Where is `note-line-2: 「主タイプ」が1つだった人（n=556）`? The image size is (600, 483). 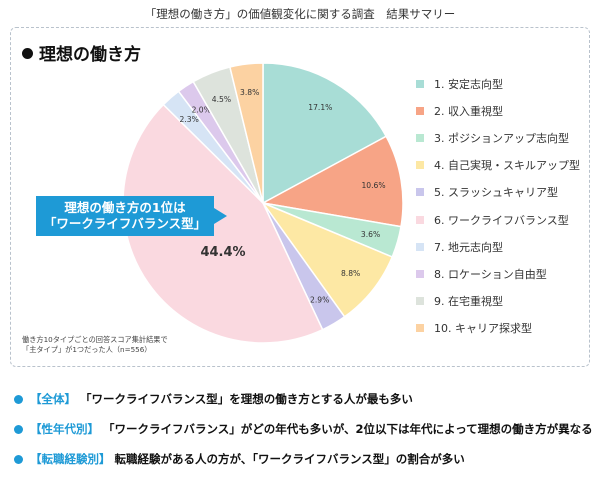
note-line-2: 「主タイプ」が1つだった人（n=556） is located at coordinates (87, 349).